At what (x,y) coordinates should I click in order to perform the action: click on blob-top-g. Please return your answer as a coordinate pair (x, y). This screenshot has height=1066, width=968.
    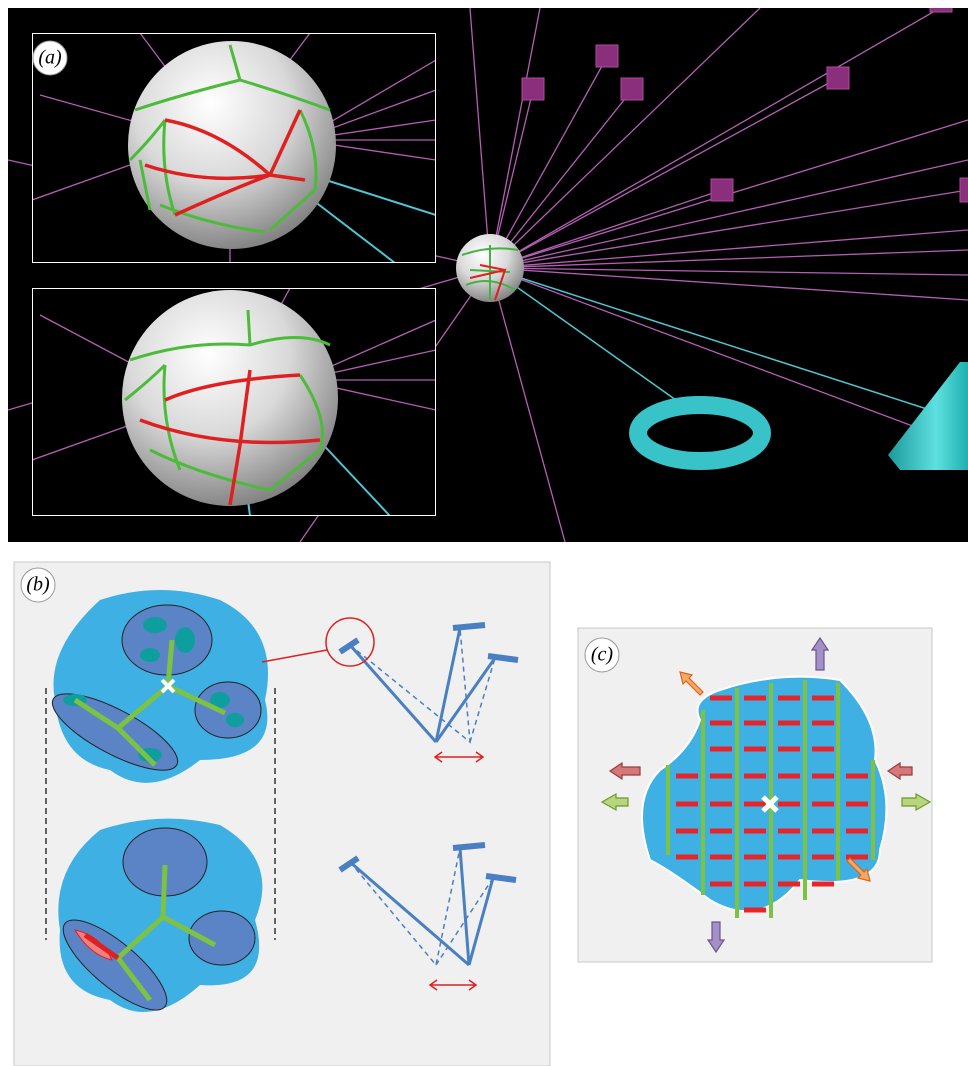
    Looking at the image, I should click on (153, 689).